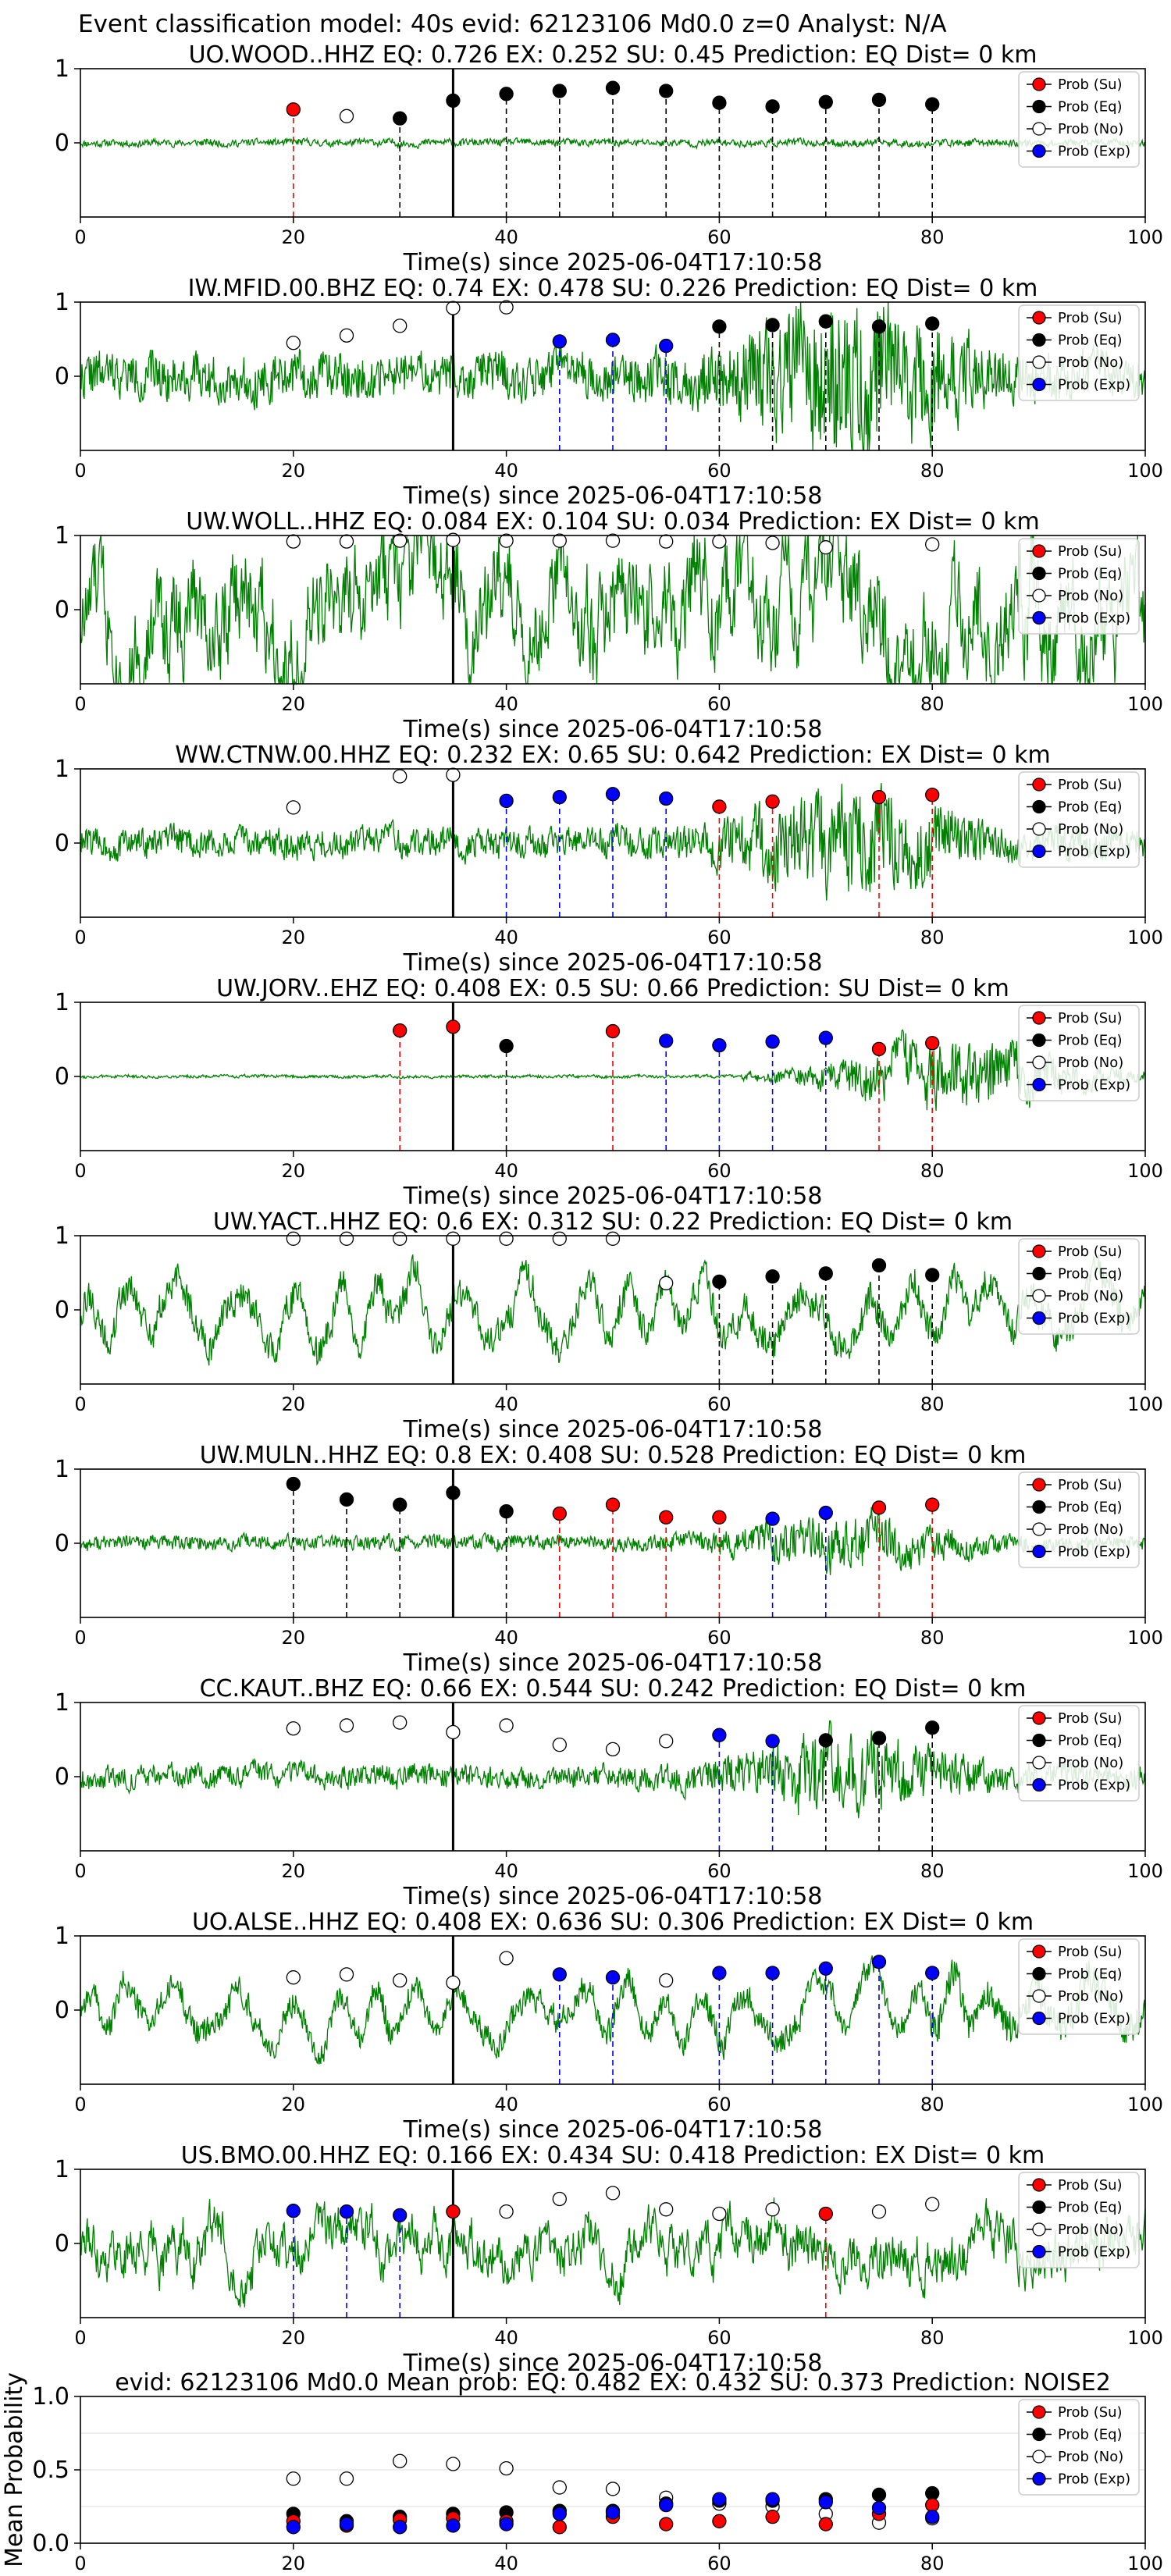  What do you see at coordinates (613, 496) in the screenshot?
I see `x-axis-label: Time(s) since 2025-06-04T17:10:58` at bounding box center [613, 496].